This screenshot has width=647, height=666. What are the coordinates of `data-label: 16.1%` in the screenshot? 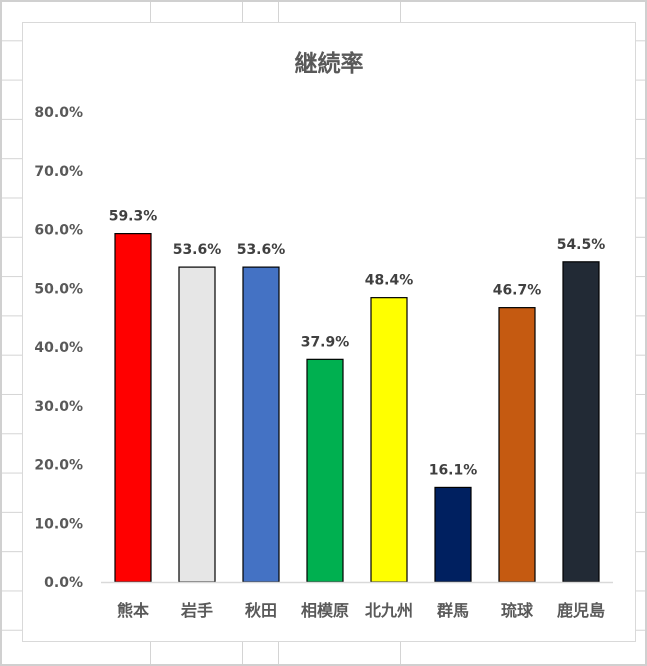 It's located at (453, 470).